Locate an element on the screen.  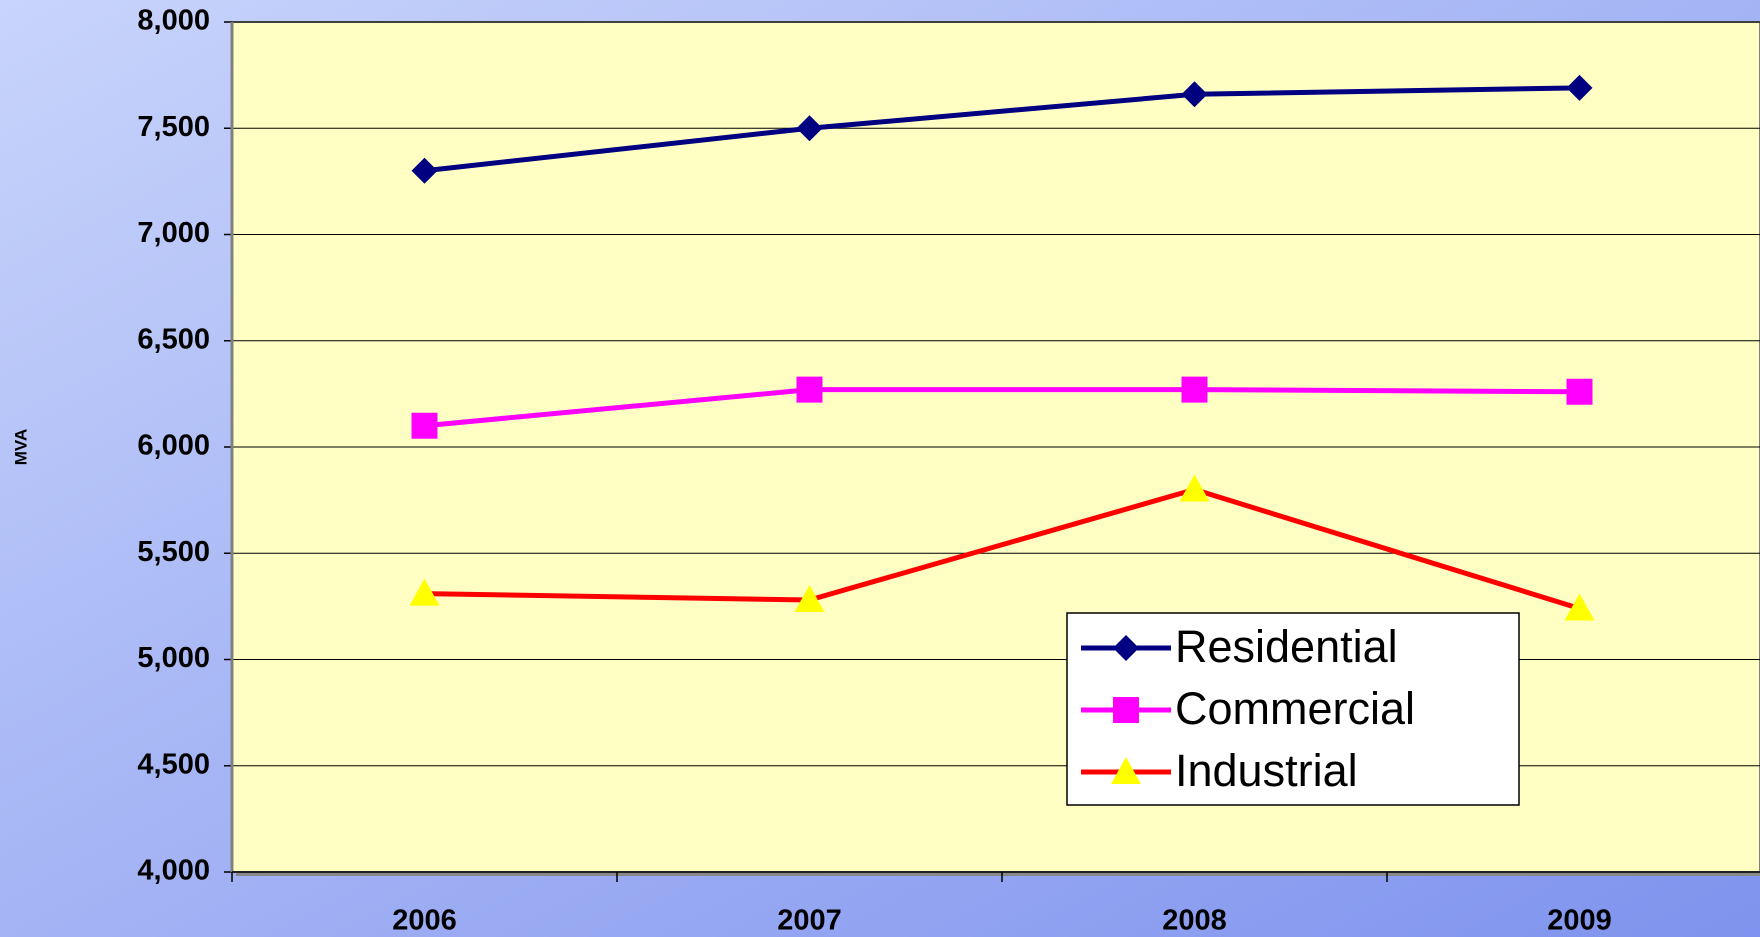
x-tick-label: 2006 is located at coordinates (424, 921).